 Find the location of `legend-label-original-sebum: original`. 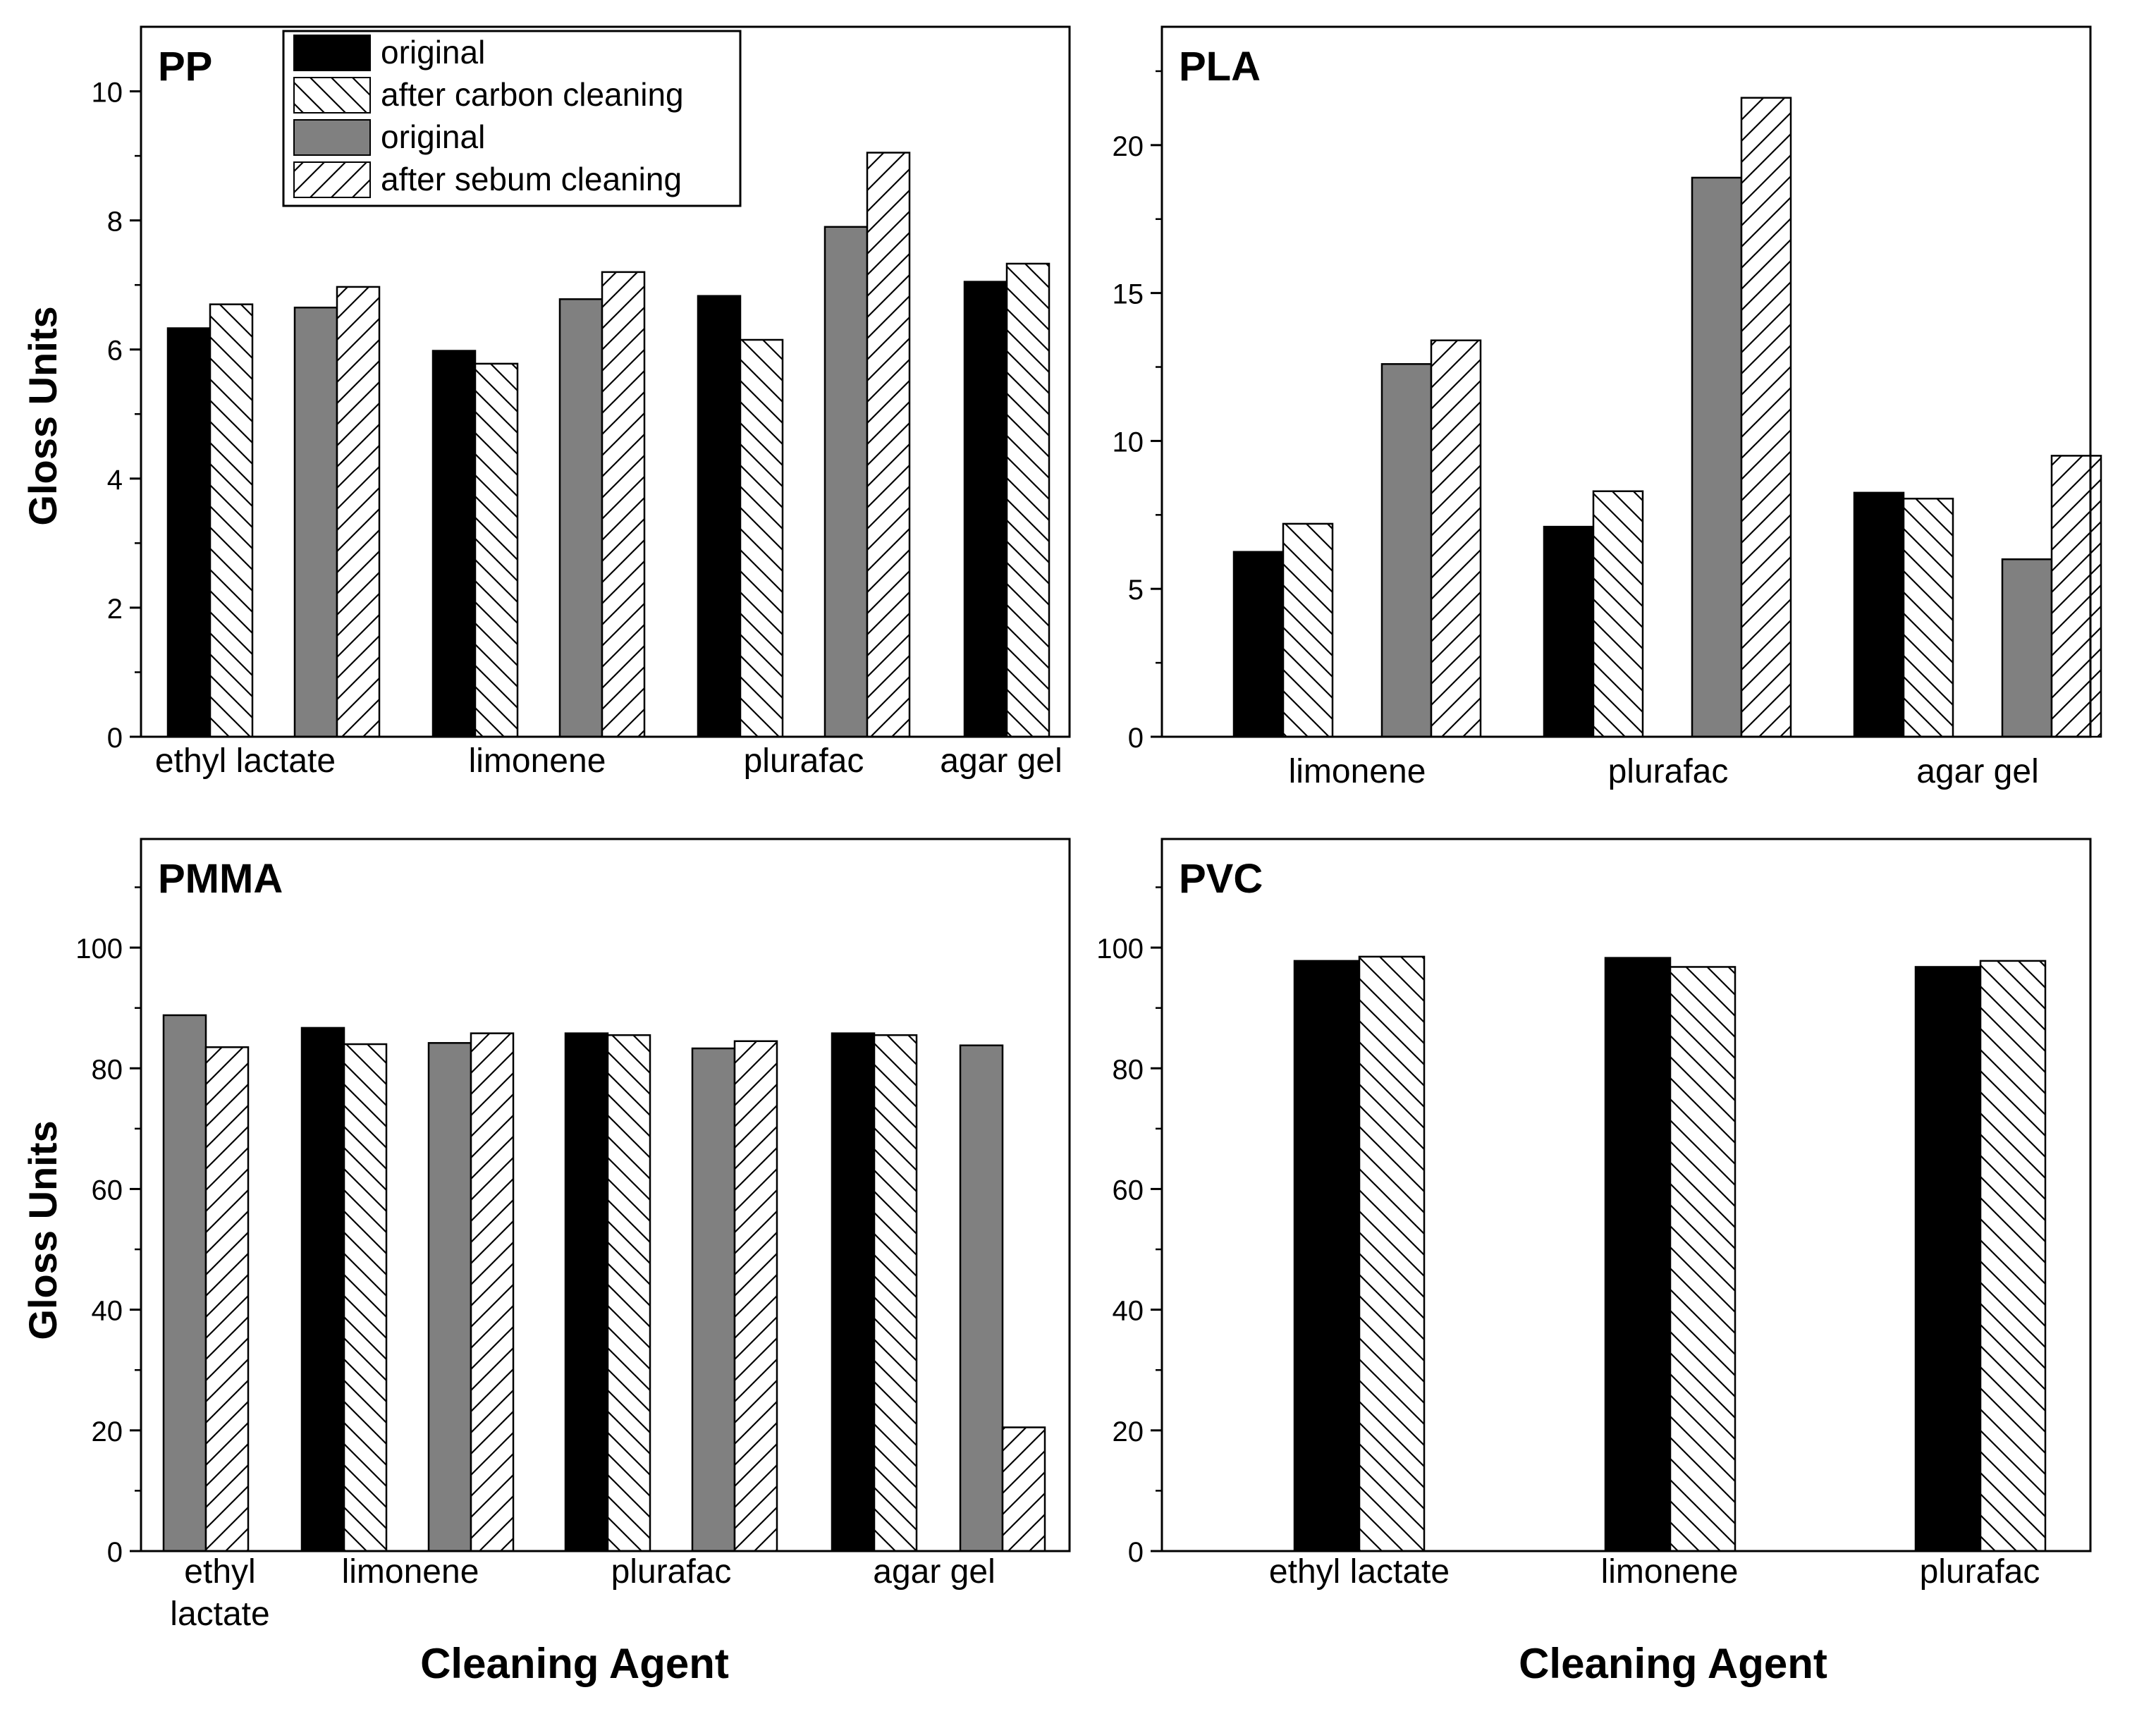

legend-label-original-sebum: original is located at coordinates (433, 136).